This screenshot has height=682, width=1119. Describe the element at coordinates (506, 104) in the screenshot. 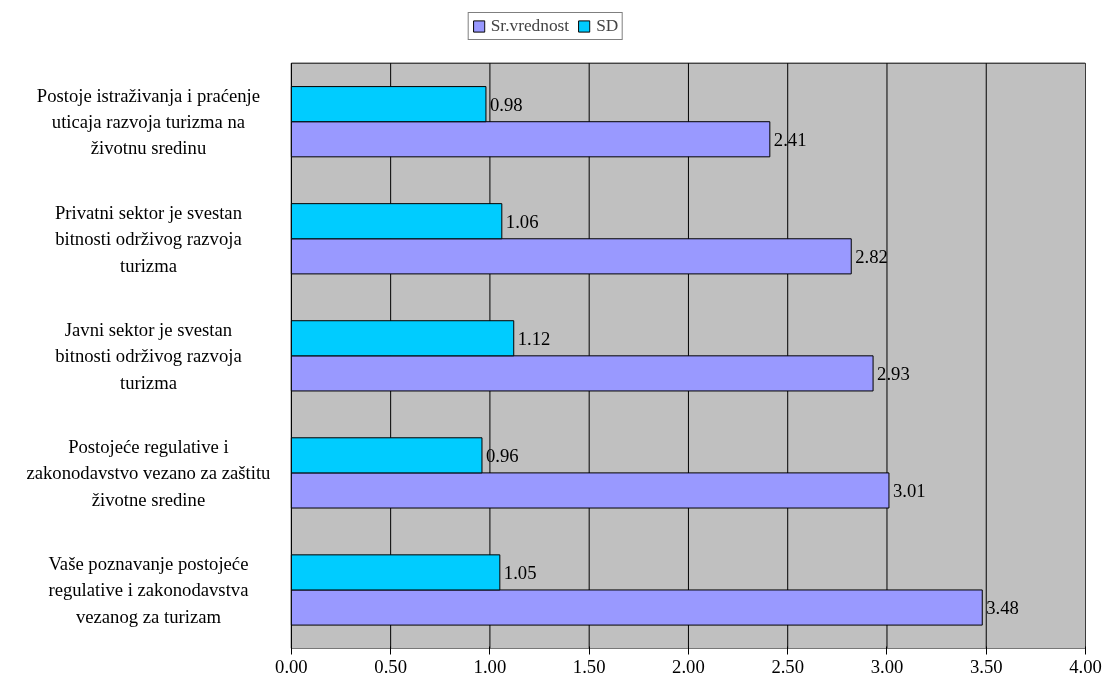

I see `data-label: 0.98` at that location.